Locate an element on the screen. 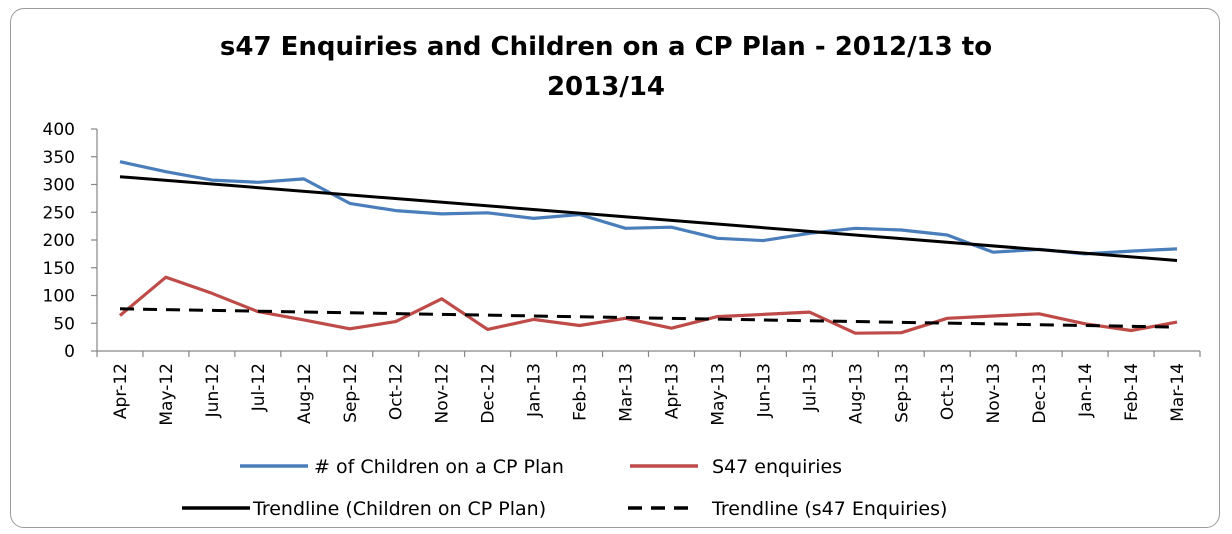  y-tick-label: 100 is located at coordinates (59, 297).